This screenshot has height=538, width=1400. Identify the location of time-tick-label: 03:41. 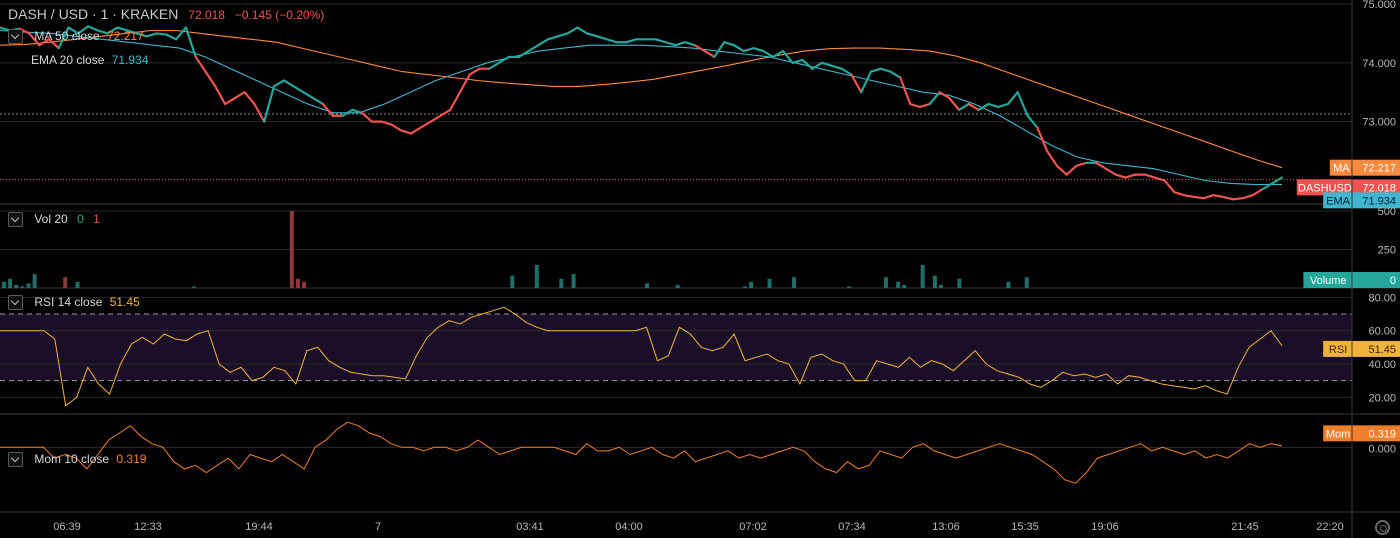
(530, 527).